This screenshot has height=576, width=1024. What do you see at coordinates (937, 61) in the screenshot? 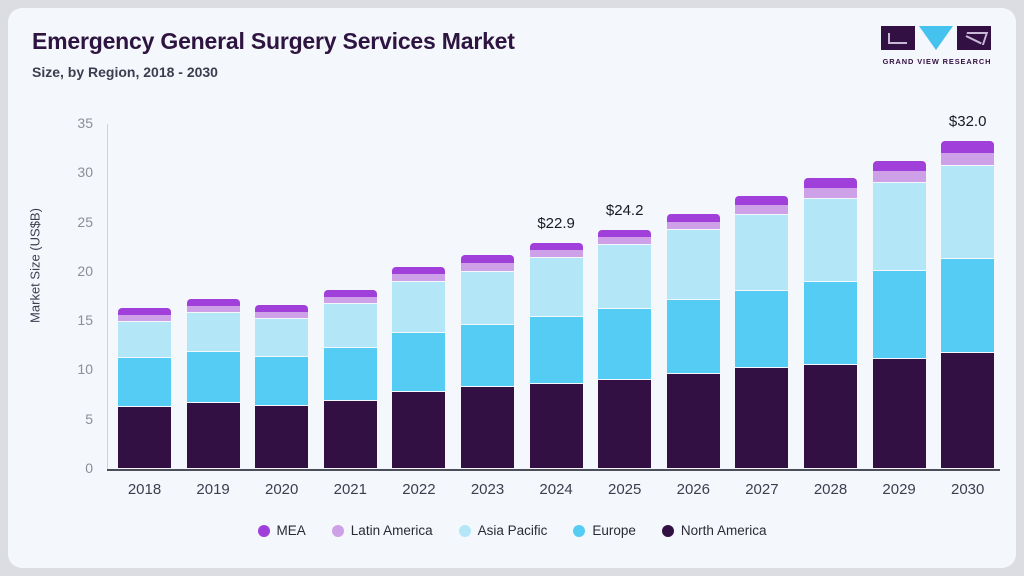
I see `logo-text: GRAND VIEW RESEARCH` at bounding box center [937, 61].